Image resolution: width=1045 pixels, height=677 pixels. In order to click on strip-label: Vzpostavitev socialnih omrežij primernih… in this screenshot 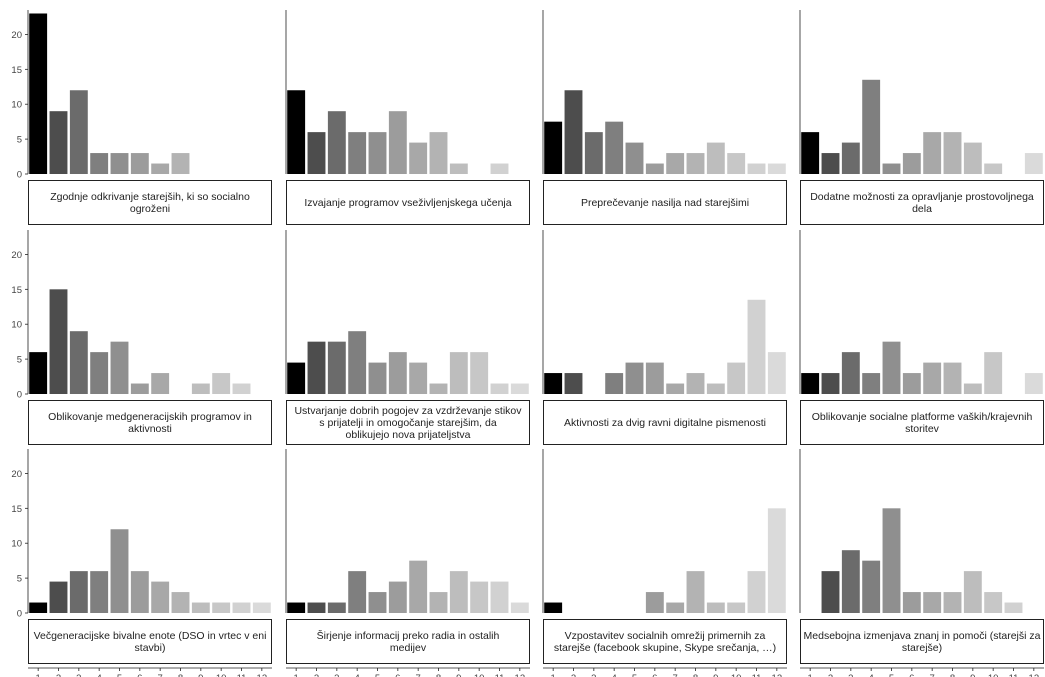, I will do `click(665, 636)`.